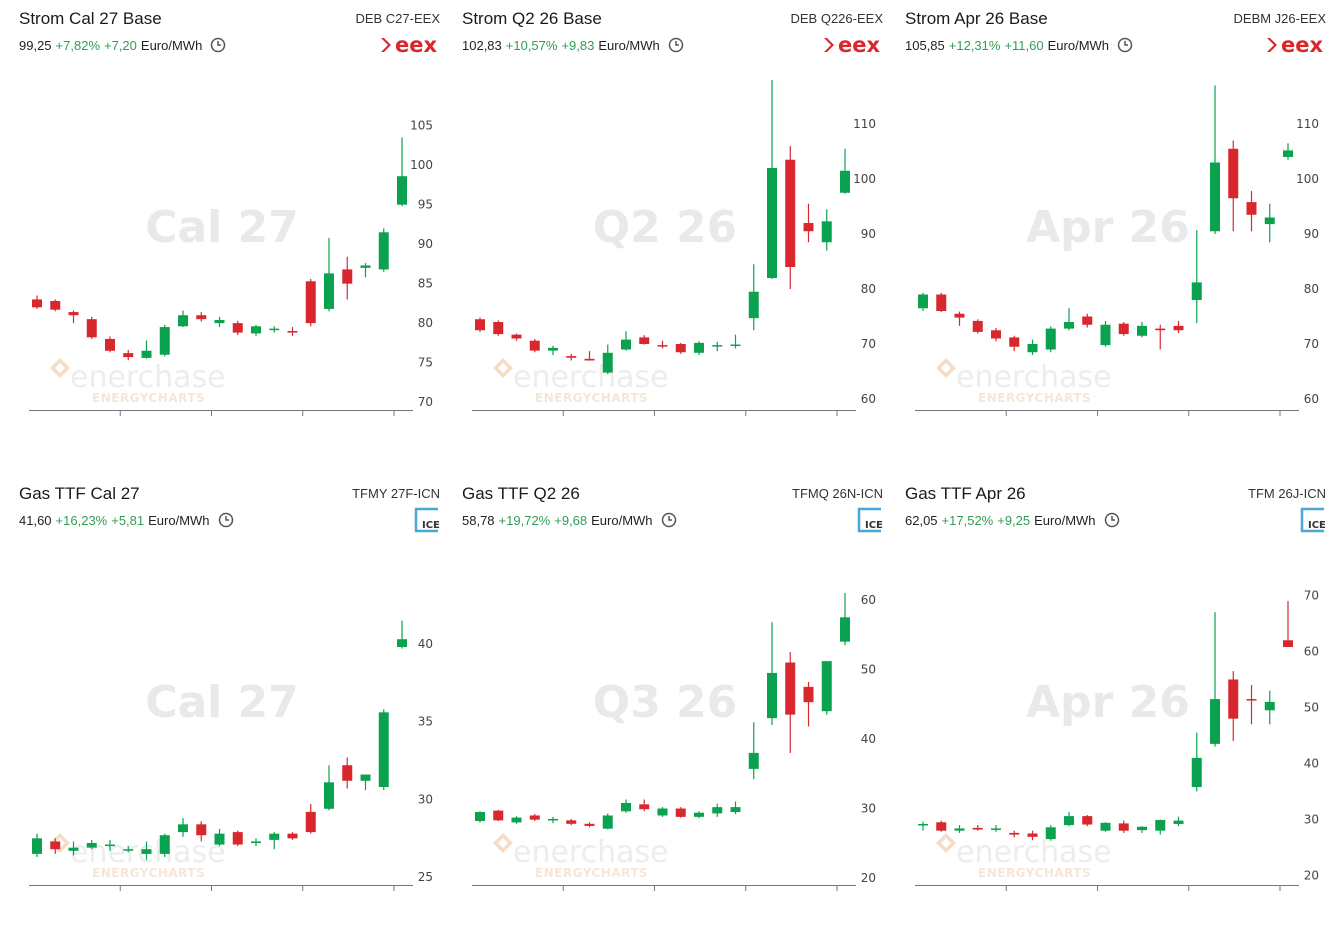 This screenshot has width=1337, height=939. What do you see at coordinates (868, 289) in the screenshot?
I see `y-tick-label: 80` at bounding box center [868, 289].